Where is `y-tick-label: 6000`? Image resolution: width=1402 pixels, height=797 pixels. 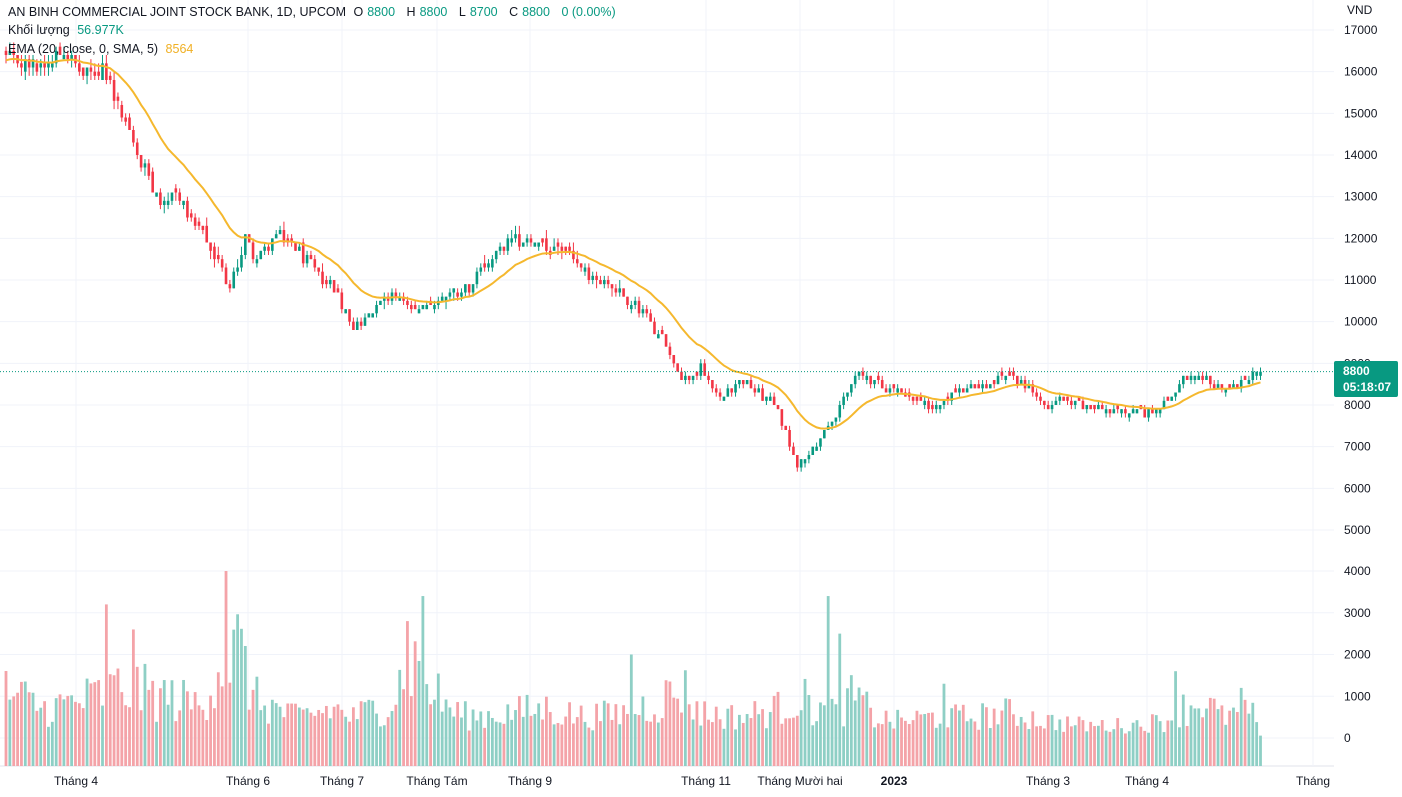 y-tick-label: 6000 is located at coordinates (1357, 488).